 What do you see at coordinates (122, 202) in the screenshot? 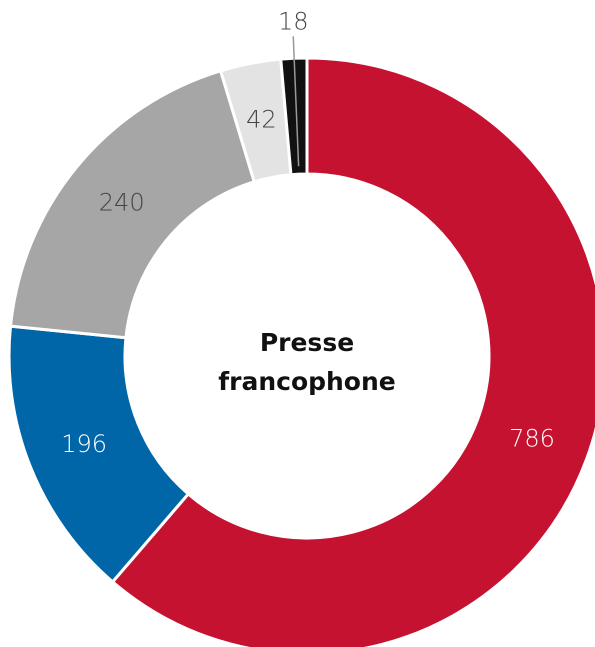
I see `value-label: 240` at bounding box center [122, 202].